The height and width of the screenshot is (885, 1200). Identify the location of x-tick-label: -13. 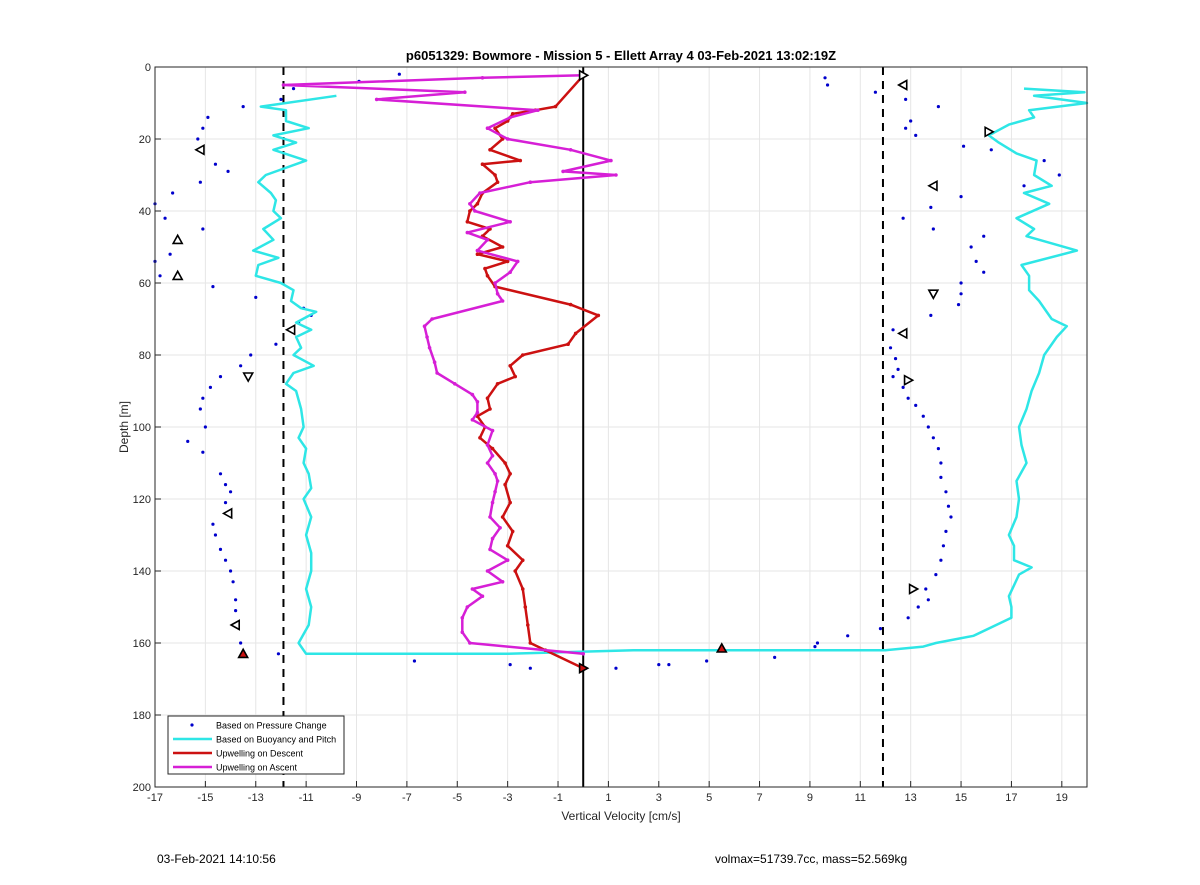
(256, 798).